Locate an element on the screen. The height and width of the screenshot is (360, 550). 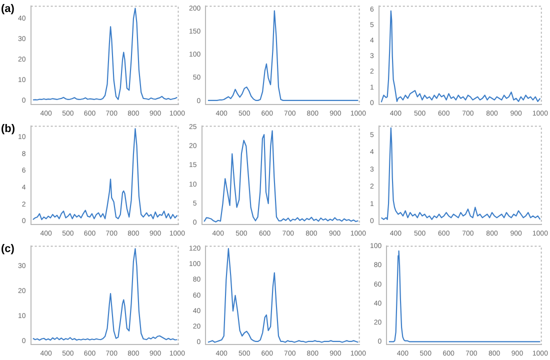
chart-title: (c) is located at coordinates (7, 249).